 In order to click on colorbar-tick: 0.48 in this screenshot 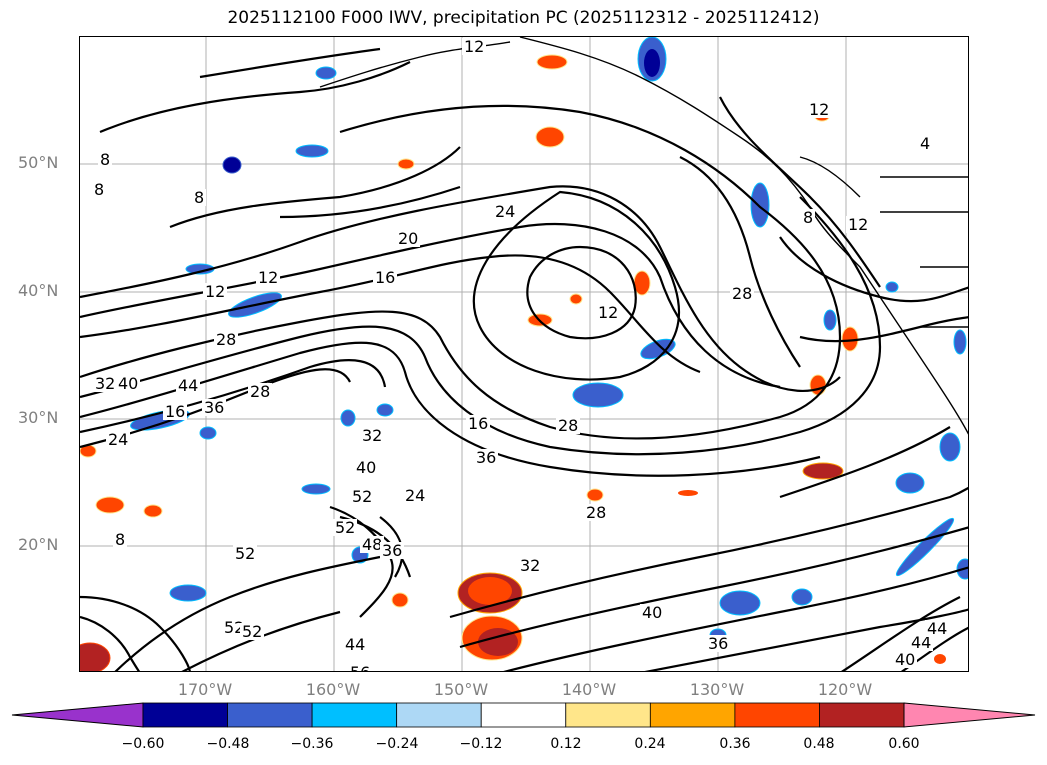, I will do `click(819, 744)`.